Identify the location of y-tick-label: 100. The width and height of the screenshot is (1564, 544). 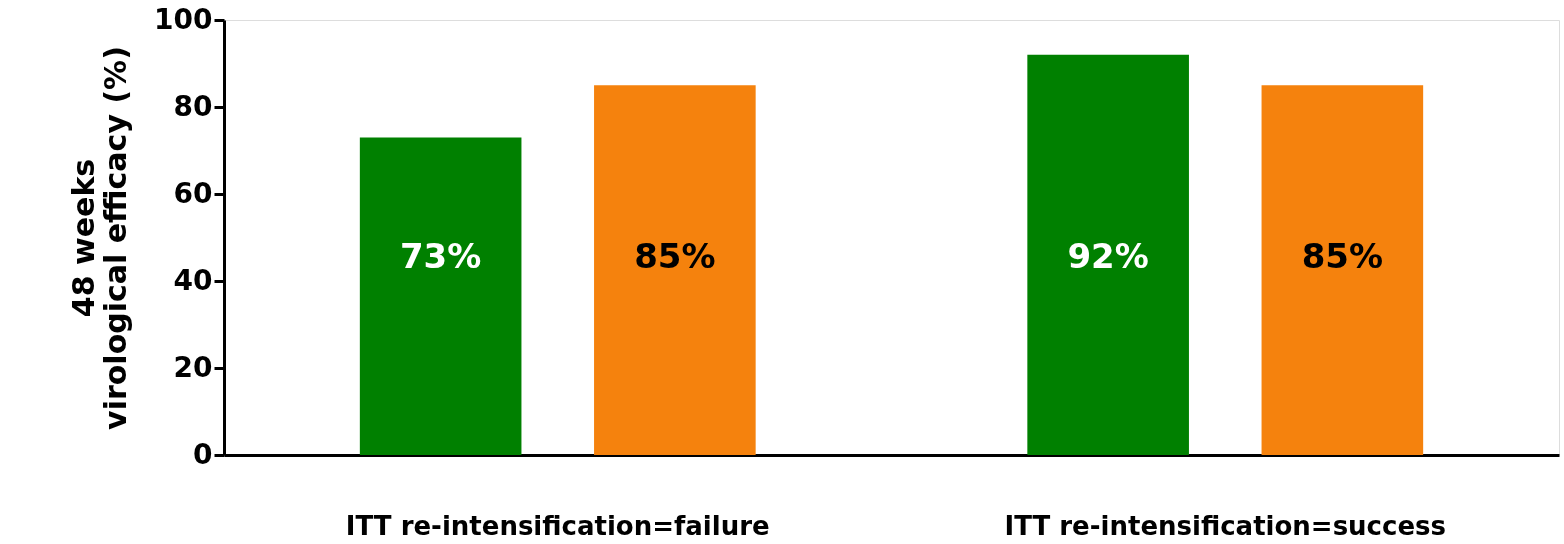
(183, 19).